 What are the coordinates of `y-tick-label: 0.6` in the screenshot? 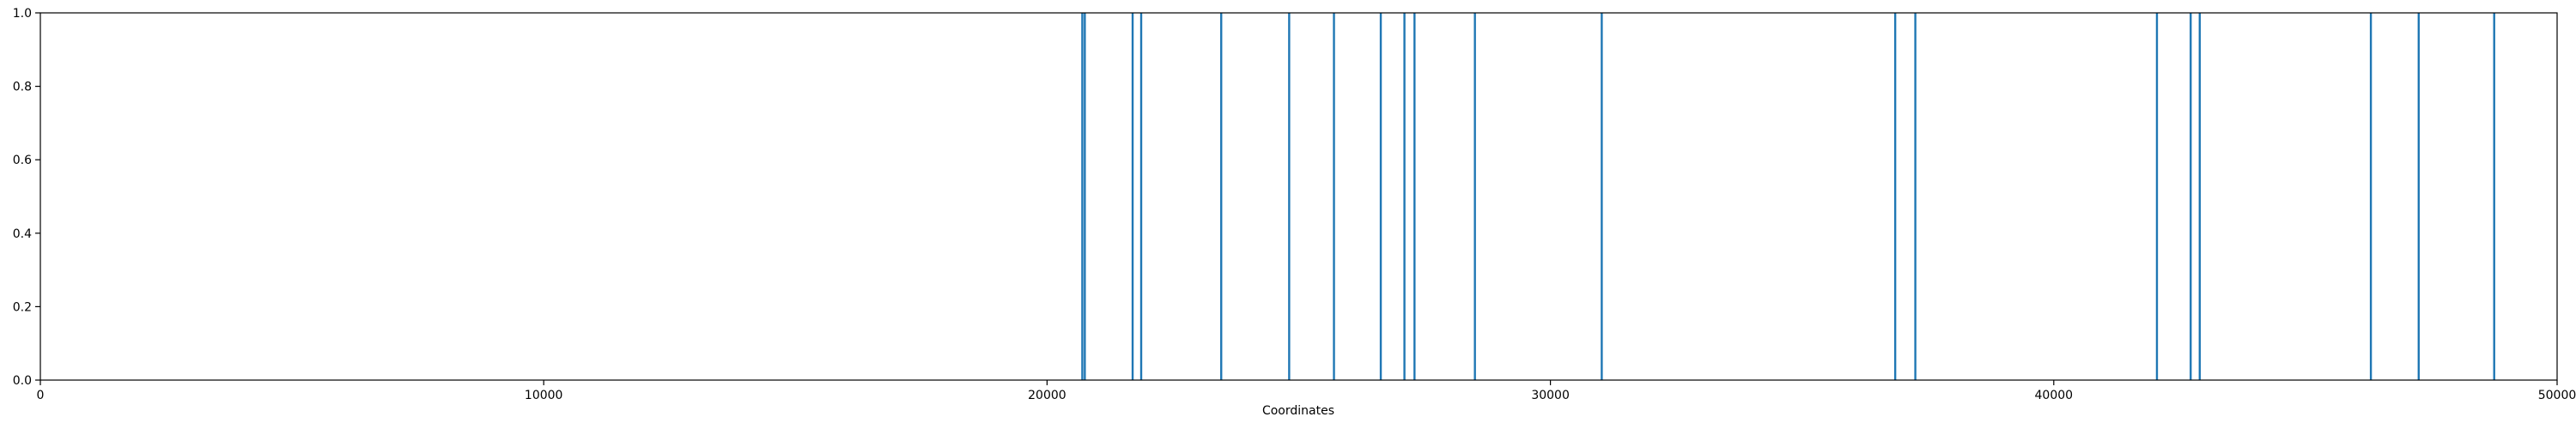 It's located at (23, 160).